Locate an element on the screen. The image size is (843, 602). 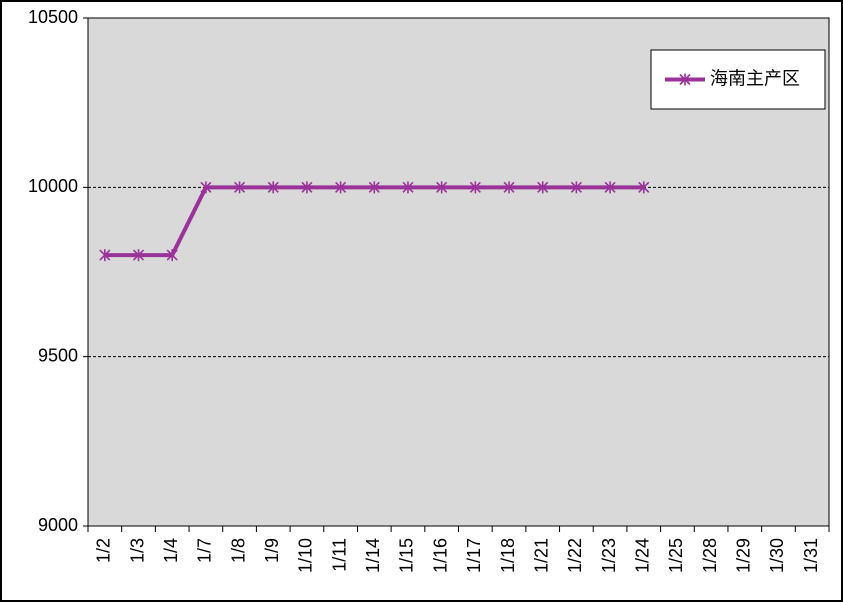
x-tick-label: 1/31 is located at coordinates (811, 555).